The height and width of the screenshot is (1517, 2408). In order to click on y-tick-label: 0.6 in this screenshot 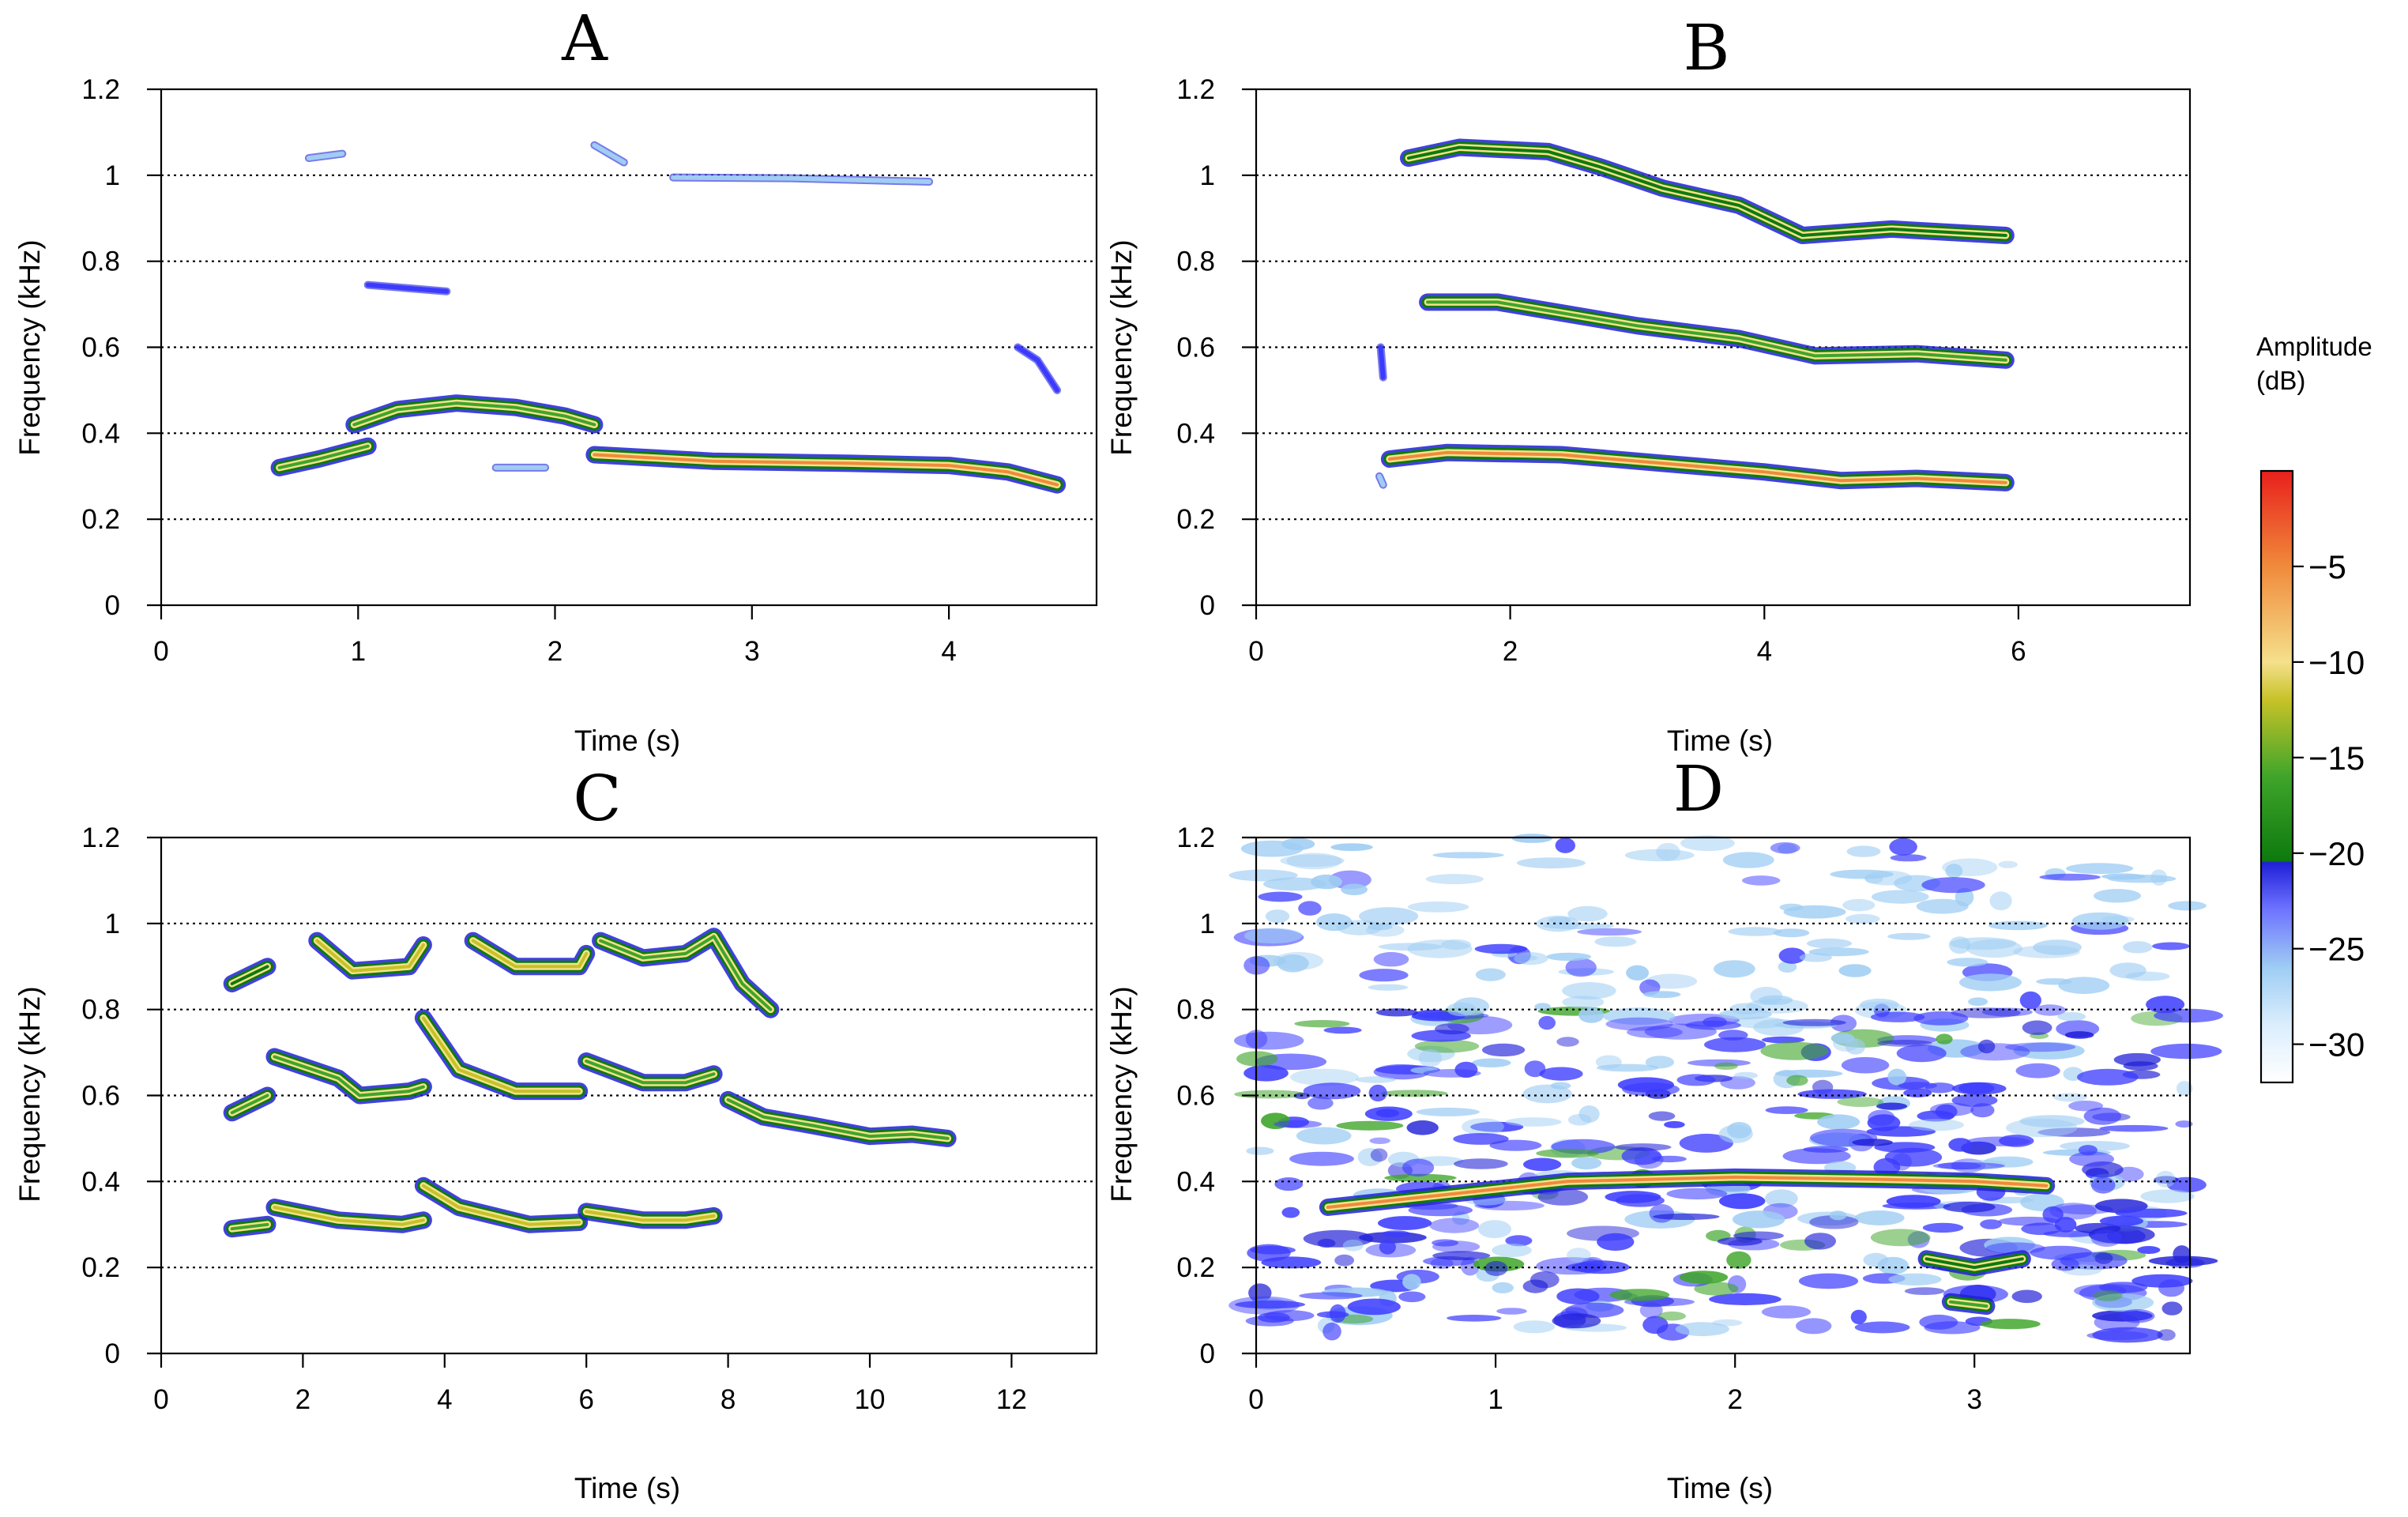, I will do `click(1195, 348)`.